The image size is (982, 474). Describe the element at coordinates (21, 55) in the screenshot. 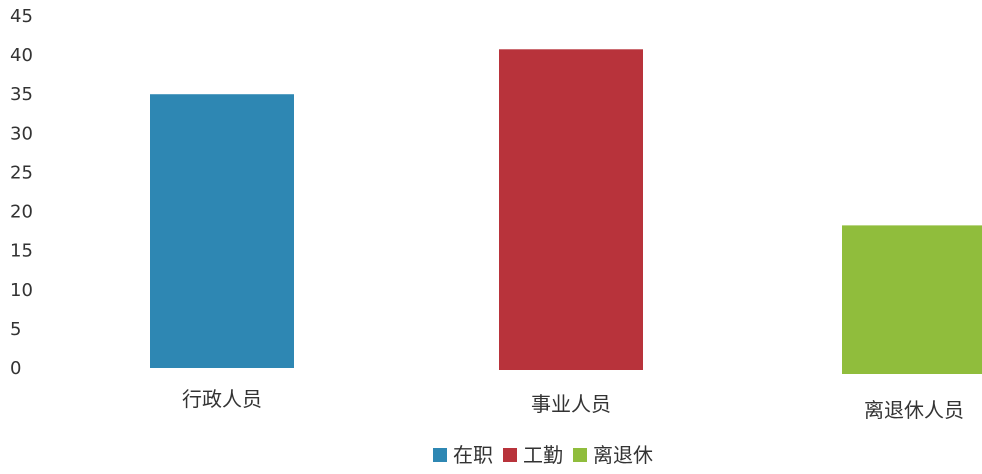

I see `y-tick-label-40: 40` at that location.